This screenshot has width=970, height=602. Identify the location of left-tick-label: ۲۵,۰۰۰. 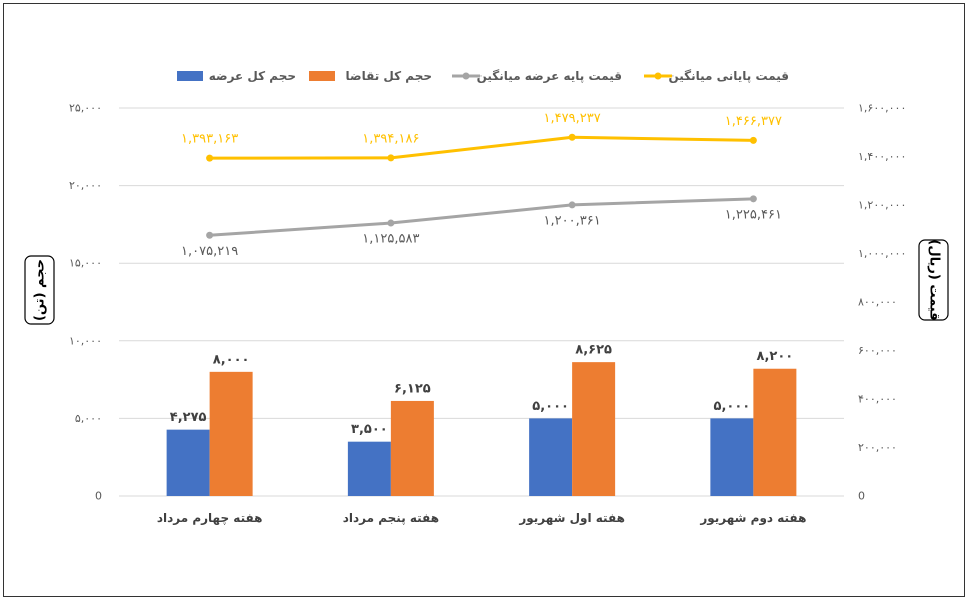
(85, 108).